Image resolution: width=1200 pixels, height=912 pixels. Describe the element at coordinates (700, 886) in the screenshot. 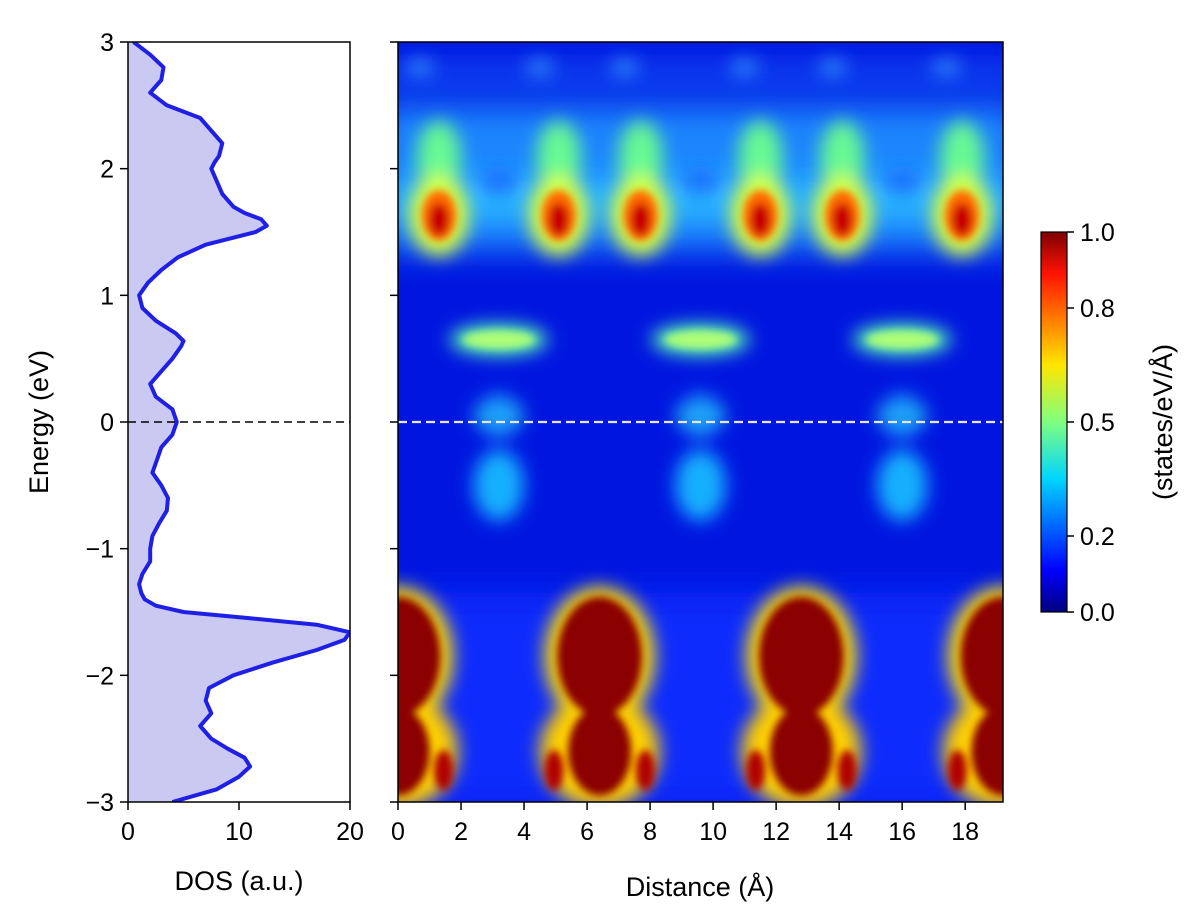

I see `map-x-axis-label: Distance (Å)` at that location.